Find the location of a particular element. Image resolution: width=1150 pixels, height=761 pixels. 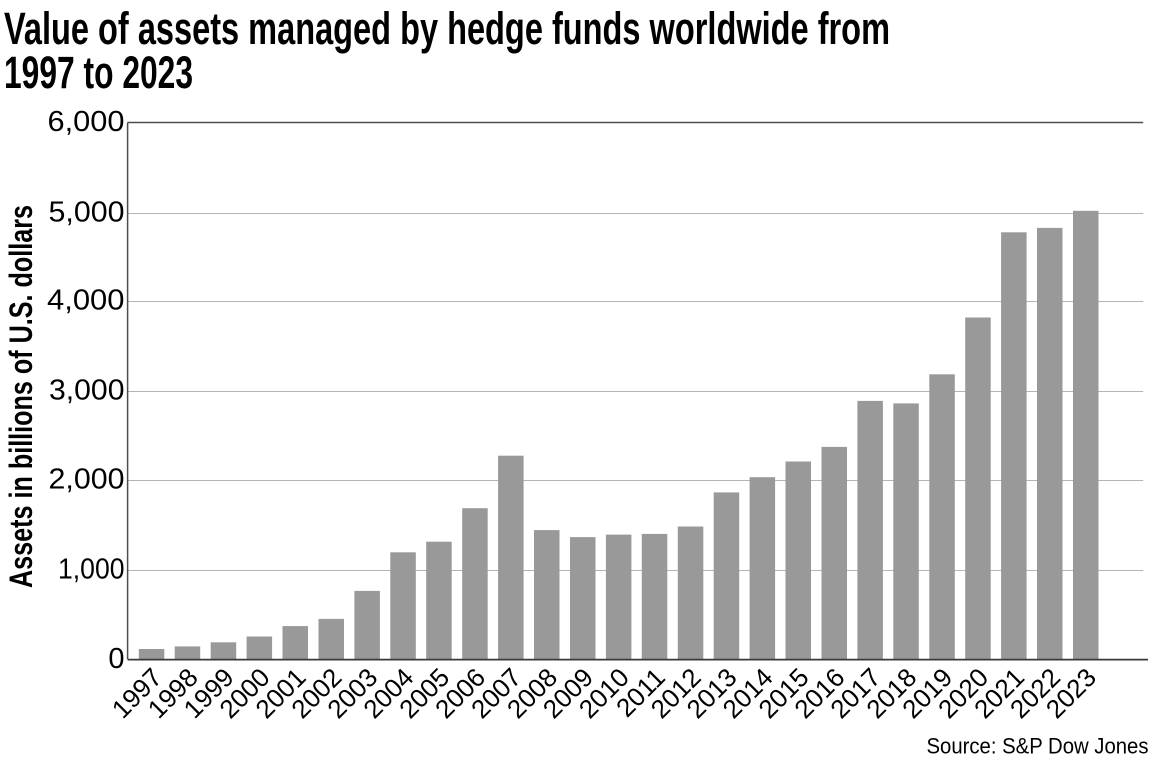

svg-text: 1997 to 2023 is located at coordinates (98, 72).